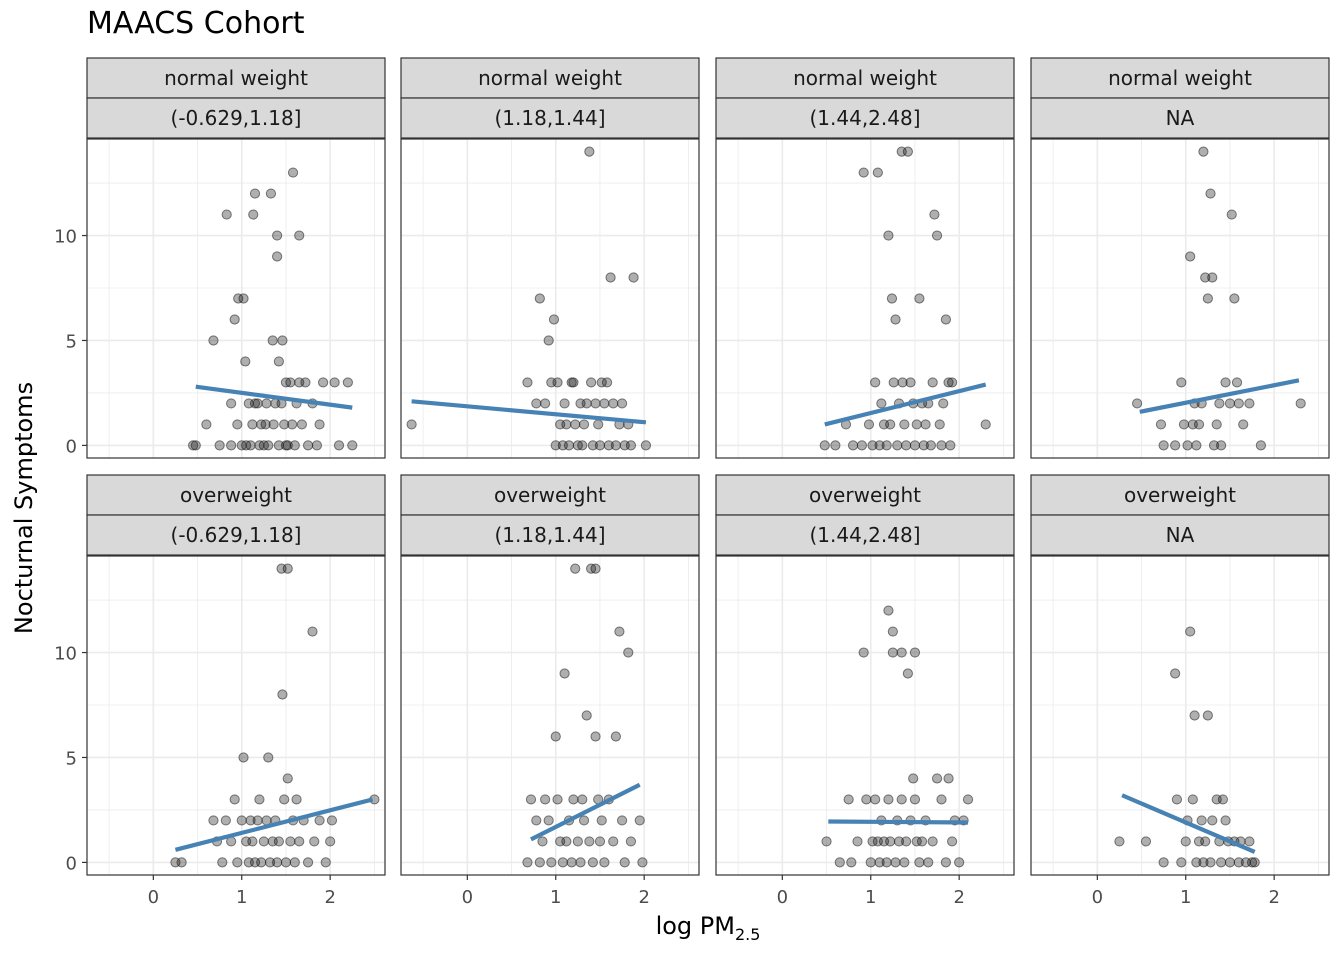 The image size is (1344, 960). Describe the element at coordinates (236, 118) in the screenshot. I see `facet-strip-col-label: (-0.629,1.18]` at that location.